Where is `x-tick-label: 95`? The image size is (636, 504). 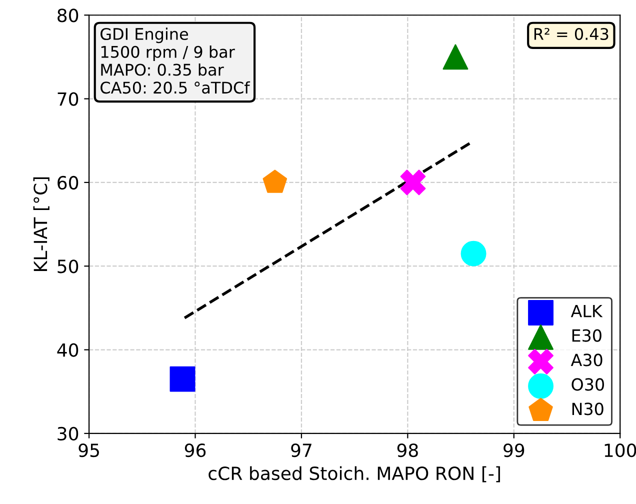 x-tick-label: 95 is located at coordinates (88, 450).